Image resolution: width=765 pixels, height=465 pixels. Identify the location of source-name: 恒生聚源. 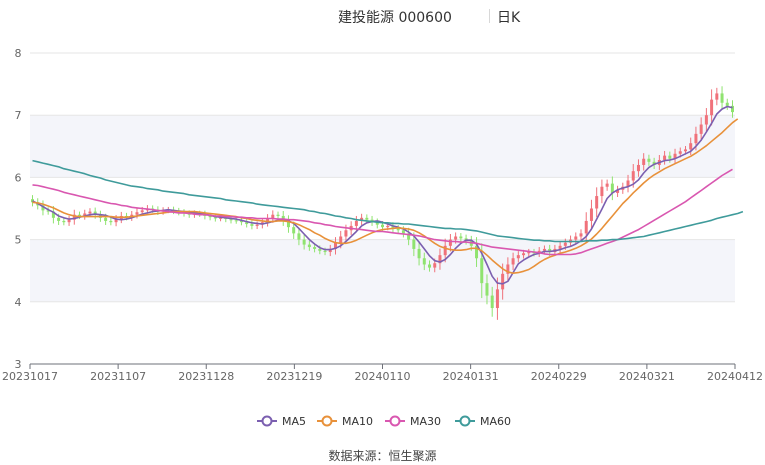
(412, 456).